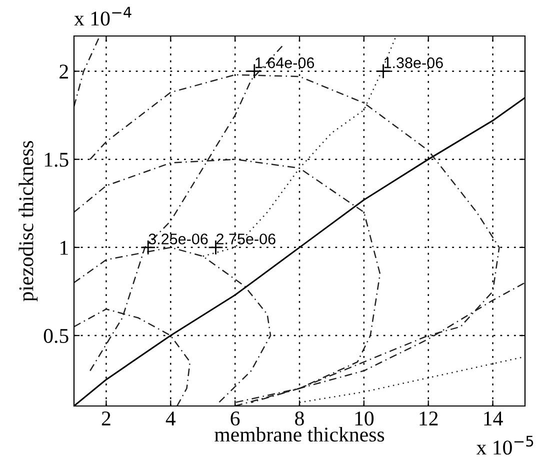  I want to click on y-tick-label: 2, so click(64, 71).